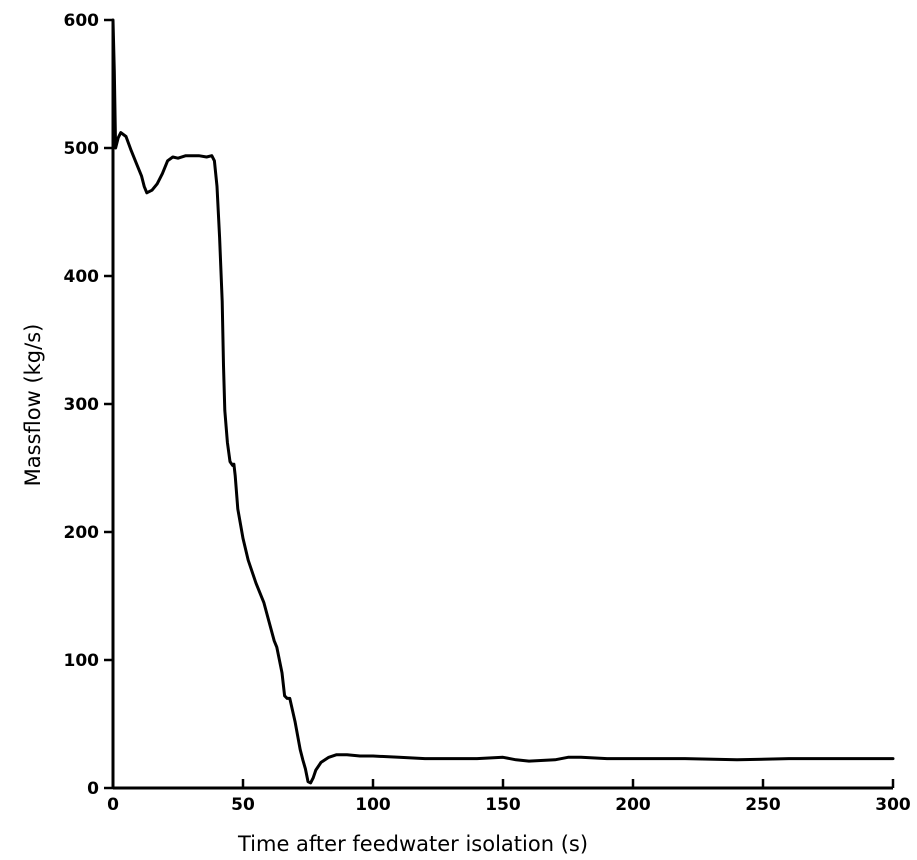 The width and height of the screenshot is (917, 860). Describe the element at coordinates (503, 805) in the screenshot. I see `x-tick-label-150: 150` at that location.